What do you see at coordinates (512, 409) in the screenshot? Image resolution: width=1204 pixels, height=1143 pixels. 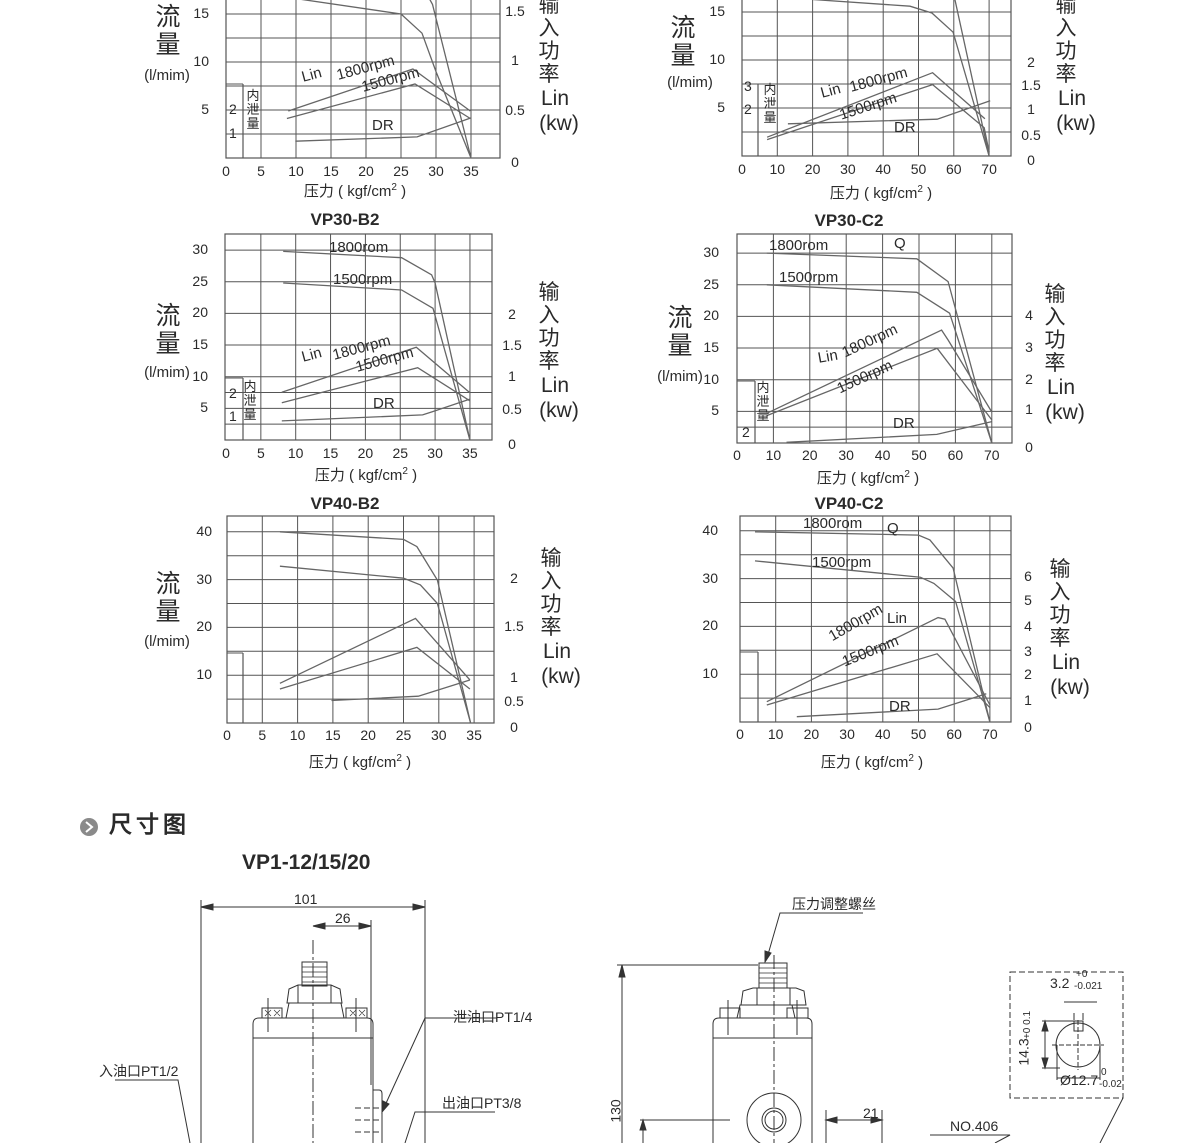 I see `y2-tick-label: 0.5` at bounding box center [512, 409].